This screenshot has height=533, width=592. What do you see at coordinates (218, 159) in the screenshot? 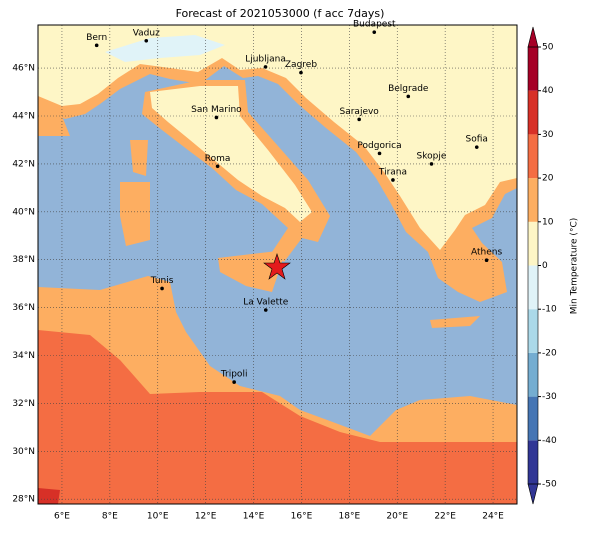
I see `city-label: Roma` at bounding box center [218, 159].